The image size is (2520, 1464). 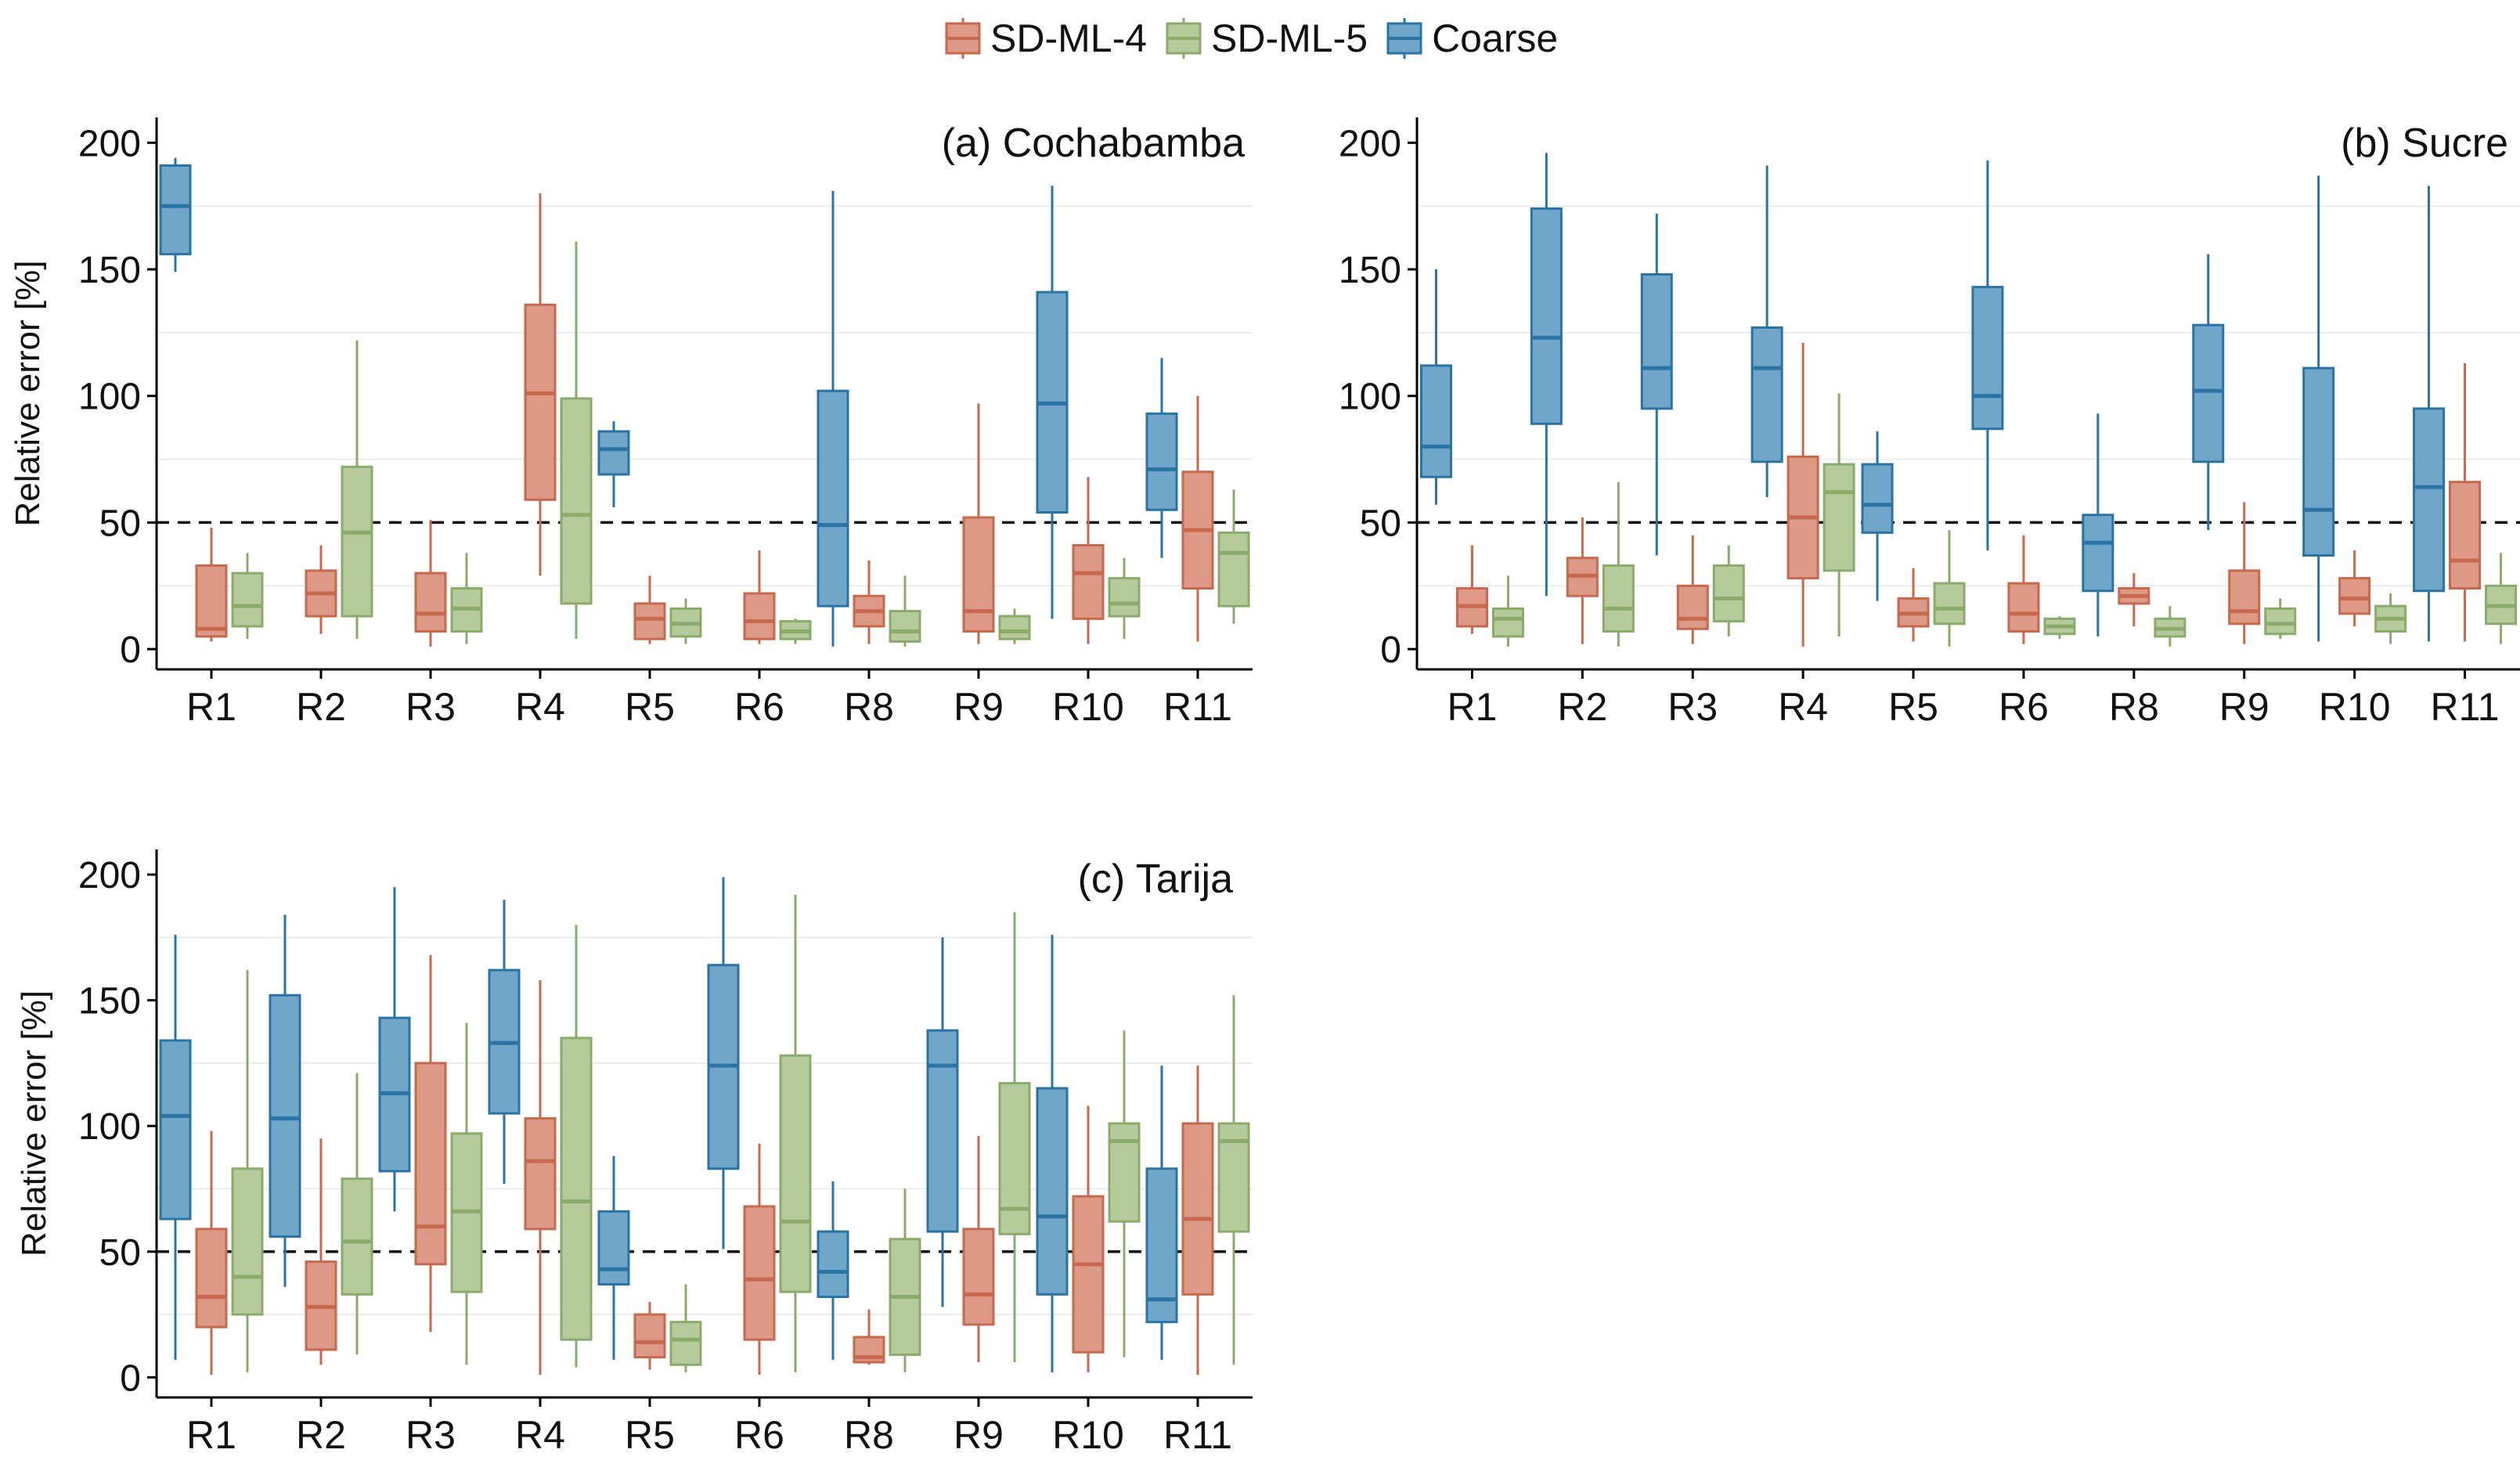 I want to click on box-coarse-r11, so click(x=2429, y=414).